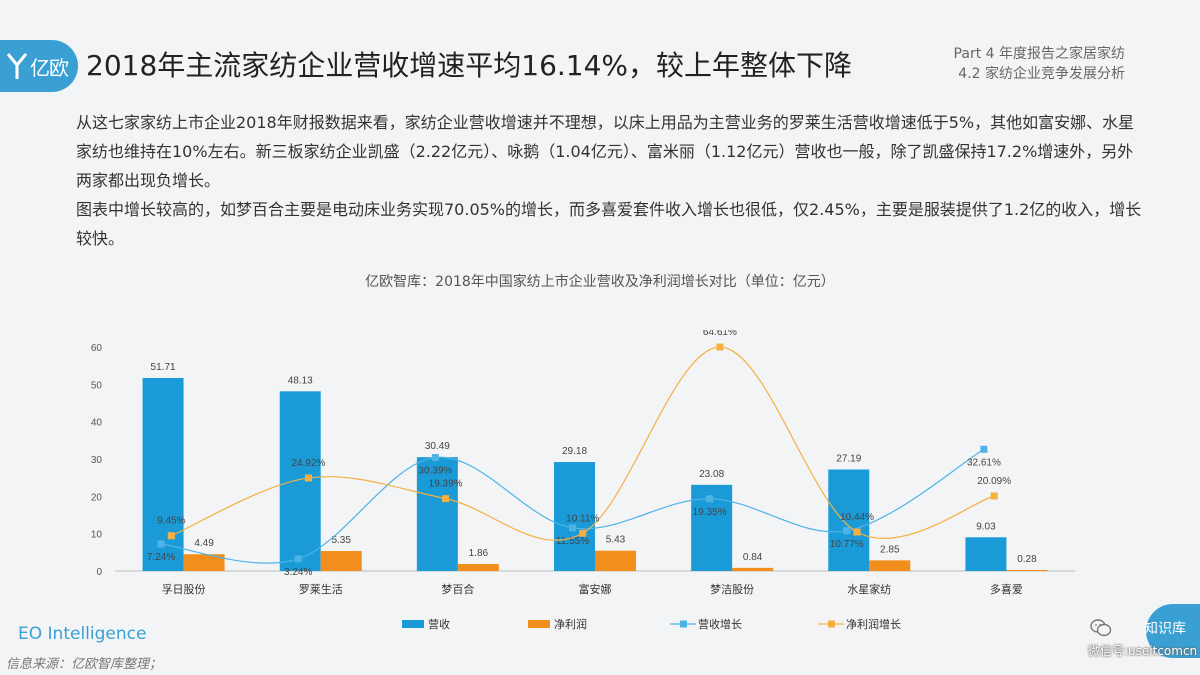 The height and width of the screenshot is (675, 1200). Describe the element at coordinates (49, 67) in the screenshot. I see `logo-text: 亿欧` at that location.